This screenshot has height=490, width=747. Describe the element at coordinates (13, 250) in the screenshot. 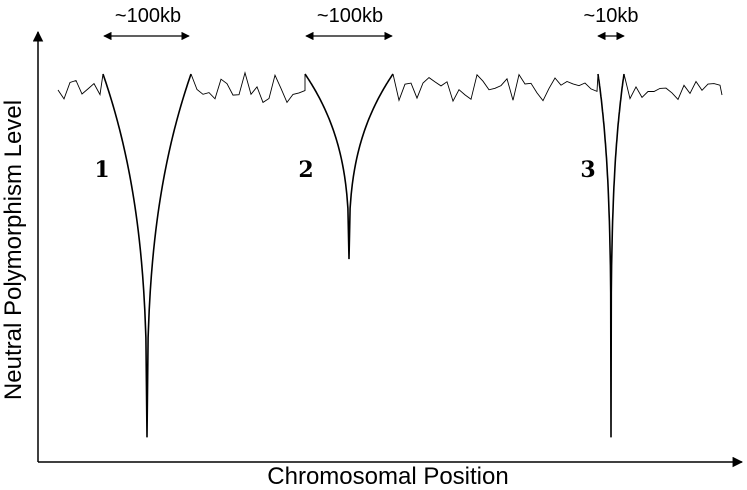

I see `y-axis-label: Neutral Polymorphism Level` at that location.